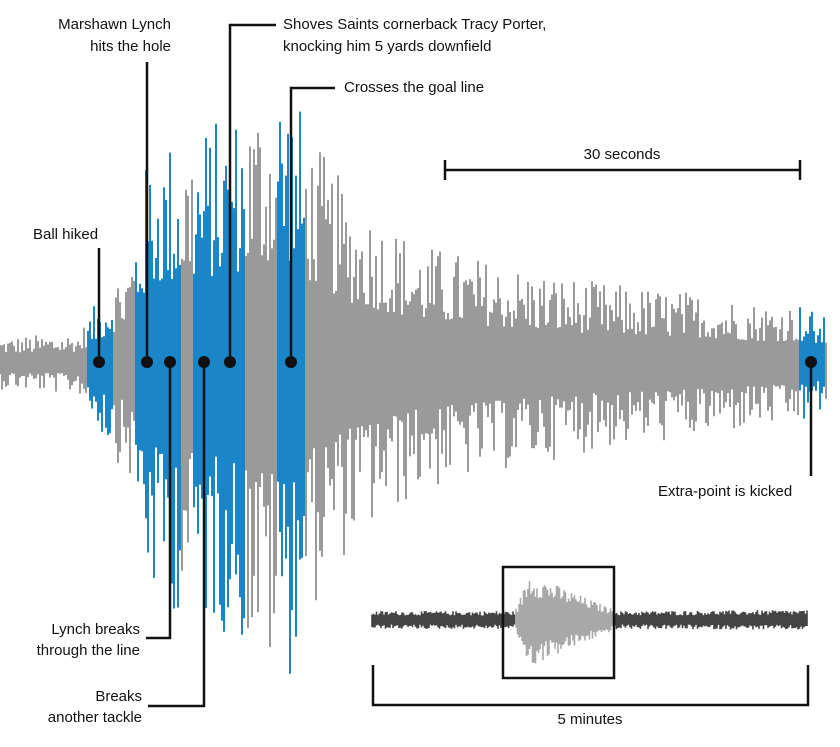  I want to click on annotation: Lynch breaks, so click(95, 629).